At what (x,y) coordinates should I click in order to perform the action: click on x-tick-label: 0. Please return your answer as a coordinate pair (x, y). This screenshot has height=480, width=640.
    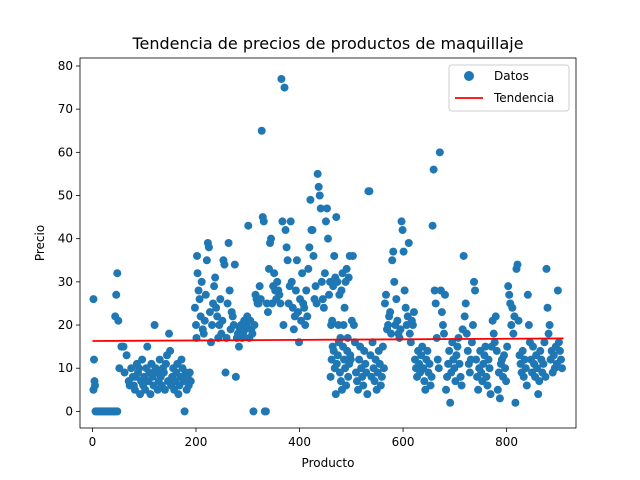
    Looking at the image, I should click on (93, 442).